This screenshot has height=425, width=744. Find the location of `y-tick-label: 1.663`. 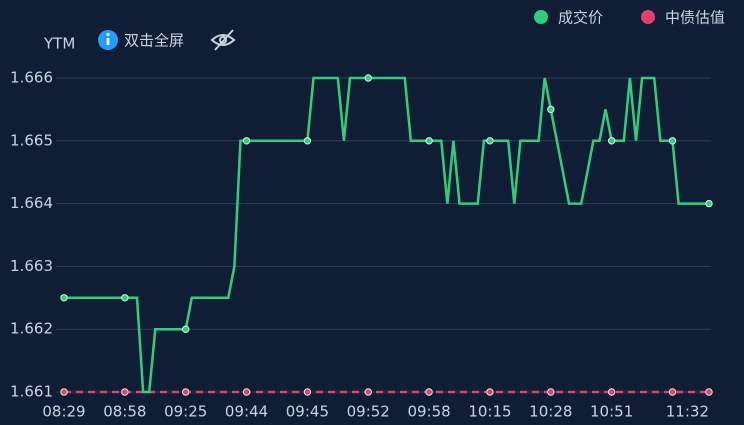

y-tick-label: 1.663 is located at coordinates (31, 266).